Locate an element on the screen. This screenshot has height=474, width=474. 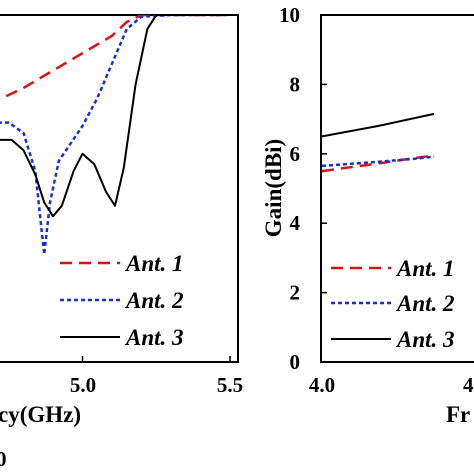
left-x-ticks is located at coordinates (156, 359).